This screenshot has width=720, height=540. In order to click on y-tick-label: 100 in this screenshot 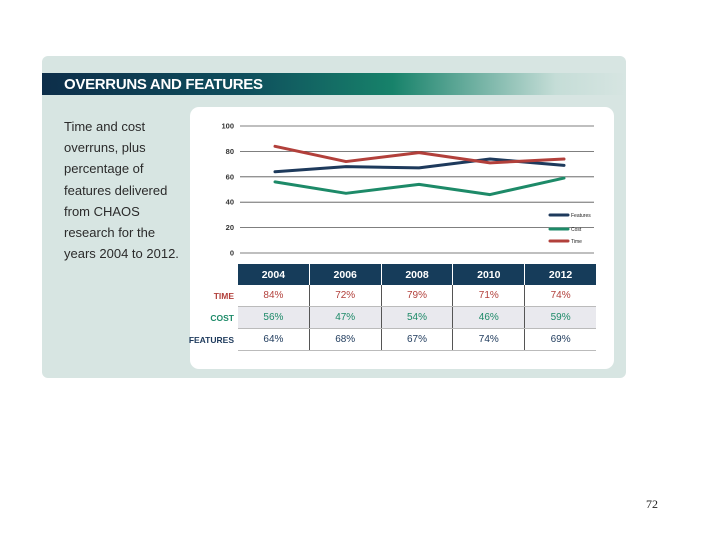, I will do `click(227, 126)`.